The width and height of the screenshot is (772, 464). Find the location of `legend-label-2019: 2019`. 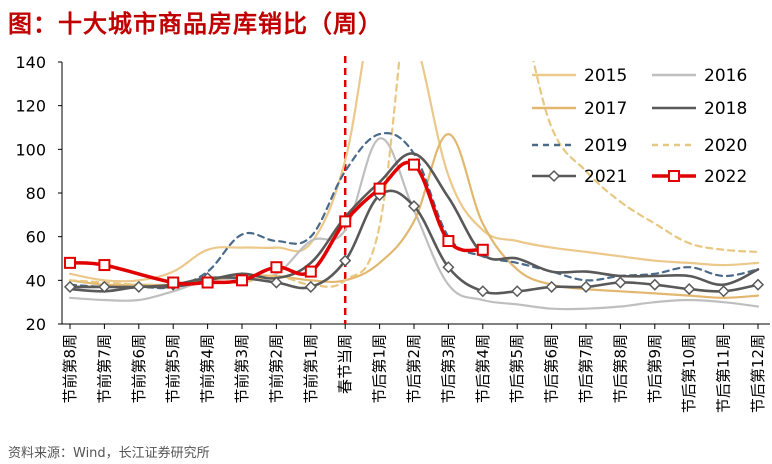

legend-label-2019: 2019 is located at coordinates (605, 146).